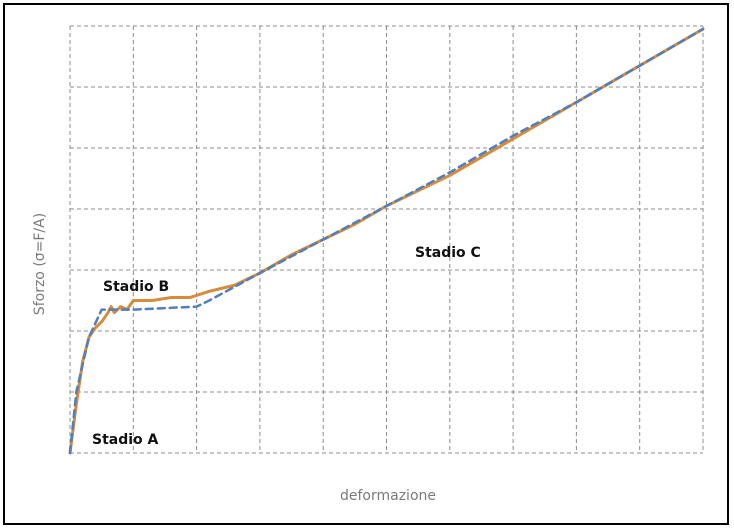 The height and width of the screenshot is (530, 734). What do you see at coordinates (40, 264) in the screenshot?
I see `y-axis-label: Sforzo (σ=F/A)` at bounding box center [40, 264].